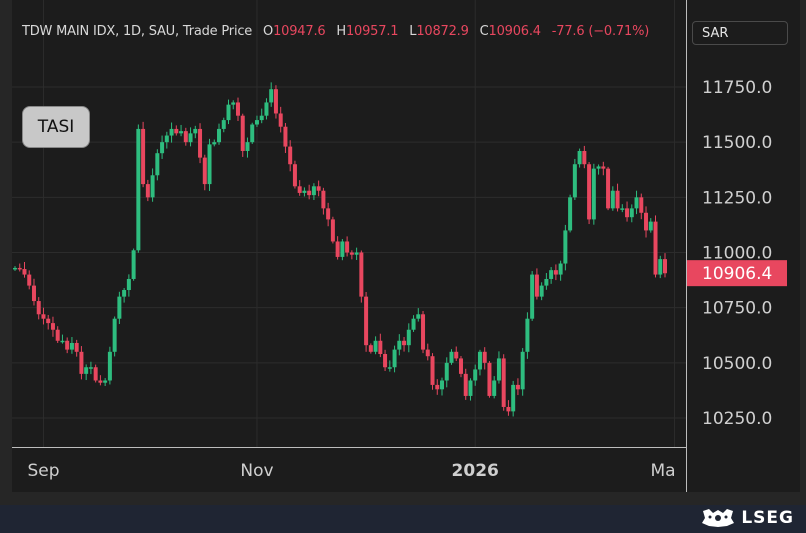 This screenshot has width=806, height=533. Describe the element at coordinates (43, 471) in the screenshot. I see `time-tick-label: Sep` at that location.